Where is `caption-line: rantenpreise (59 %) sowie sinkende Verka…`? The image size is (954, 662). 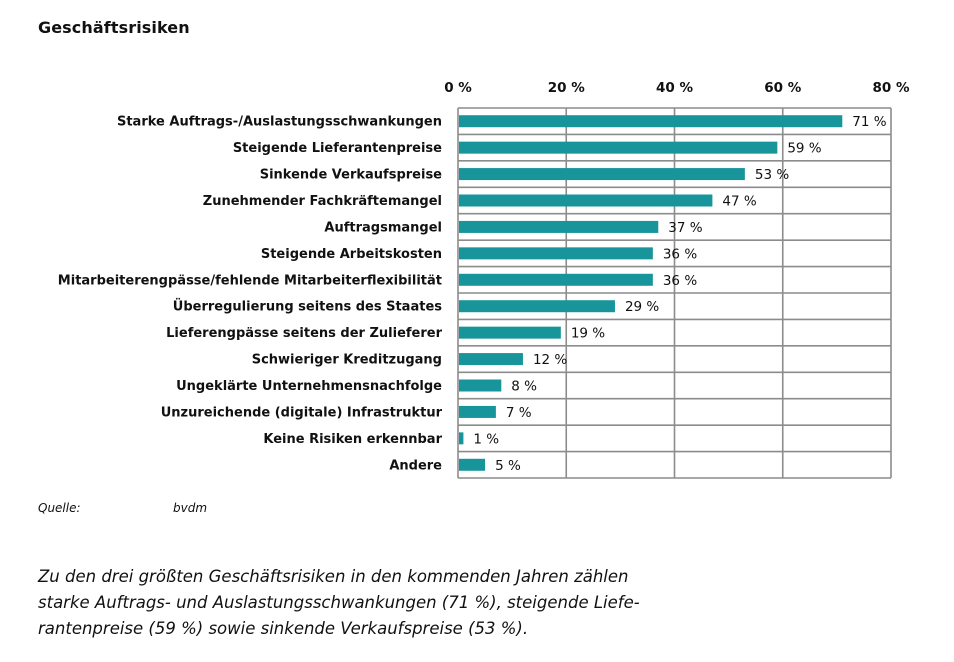 caption-line: rantenpreise (59 %) sowie sinkende Verka… is located at coordinates (283, 628).